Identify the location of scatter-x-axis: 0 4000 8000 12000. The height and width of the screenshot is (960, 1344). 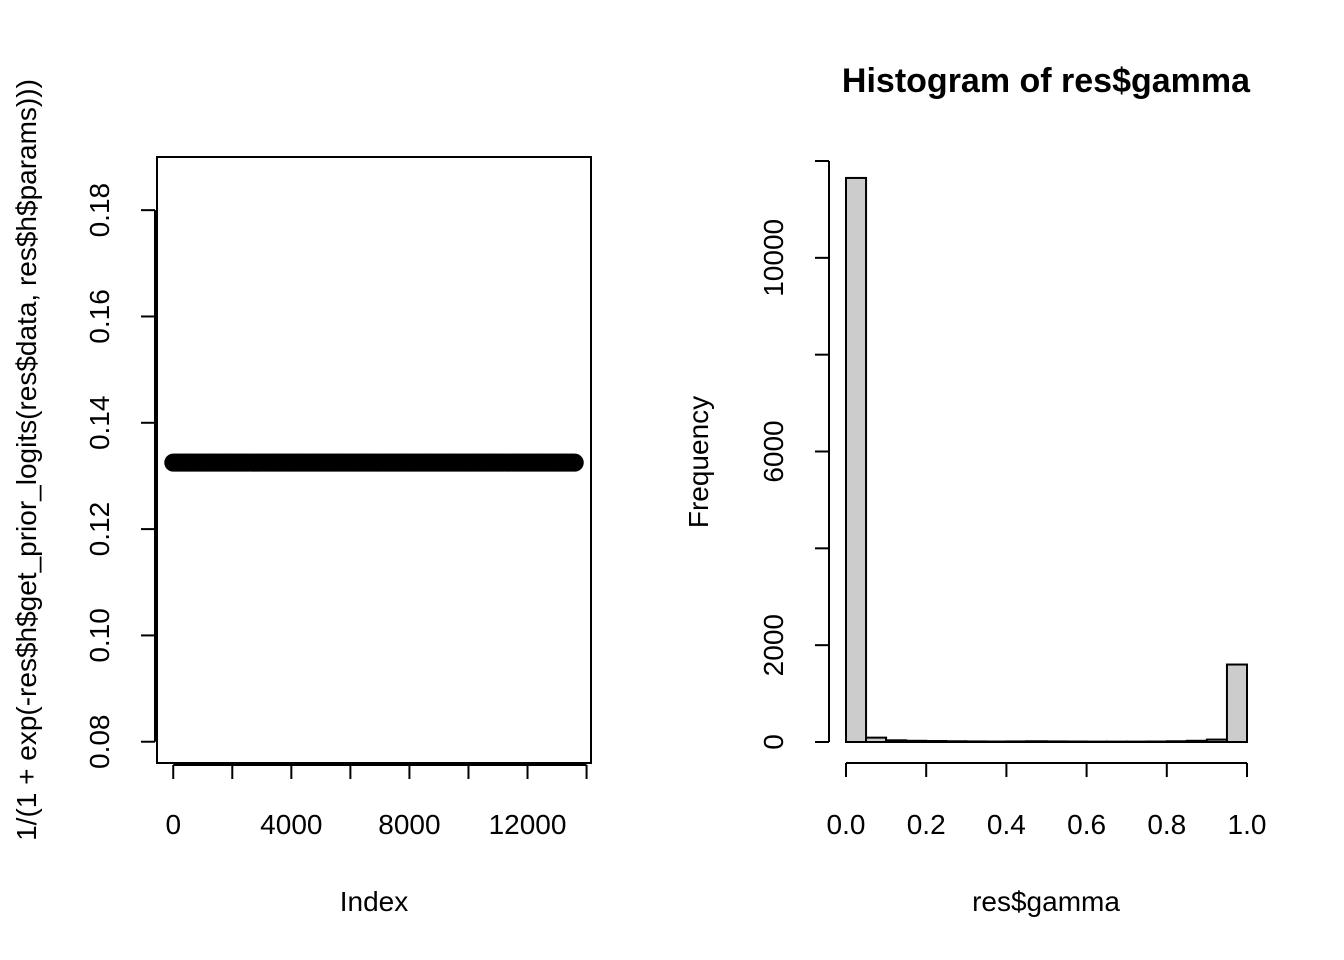
(376, 802).